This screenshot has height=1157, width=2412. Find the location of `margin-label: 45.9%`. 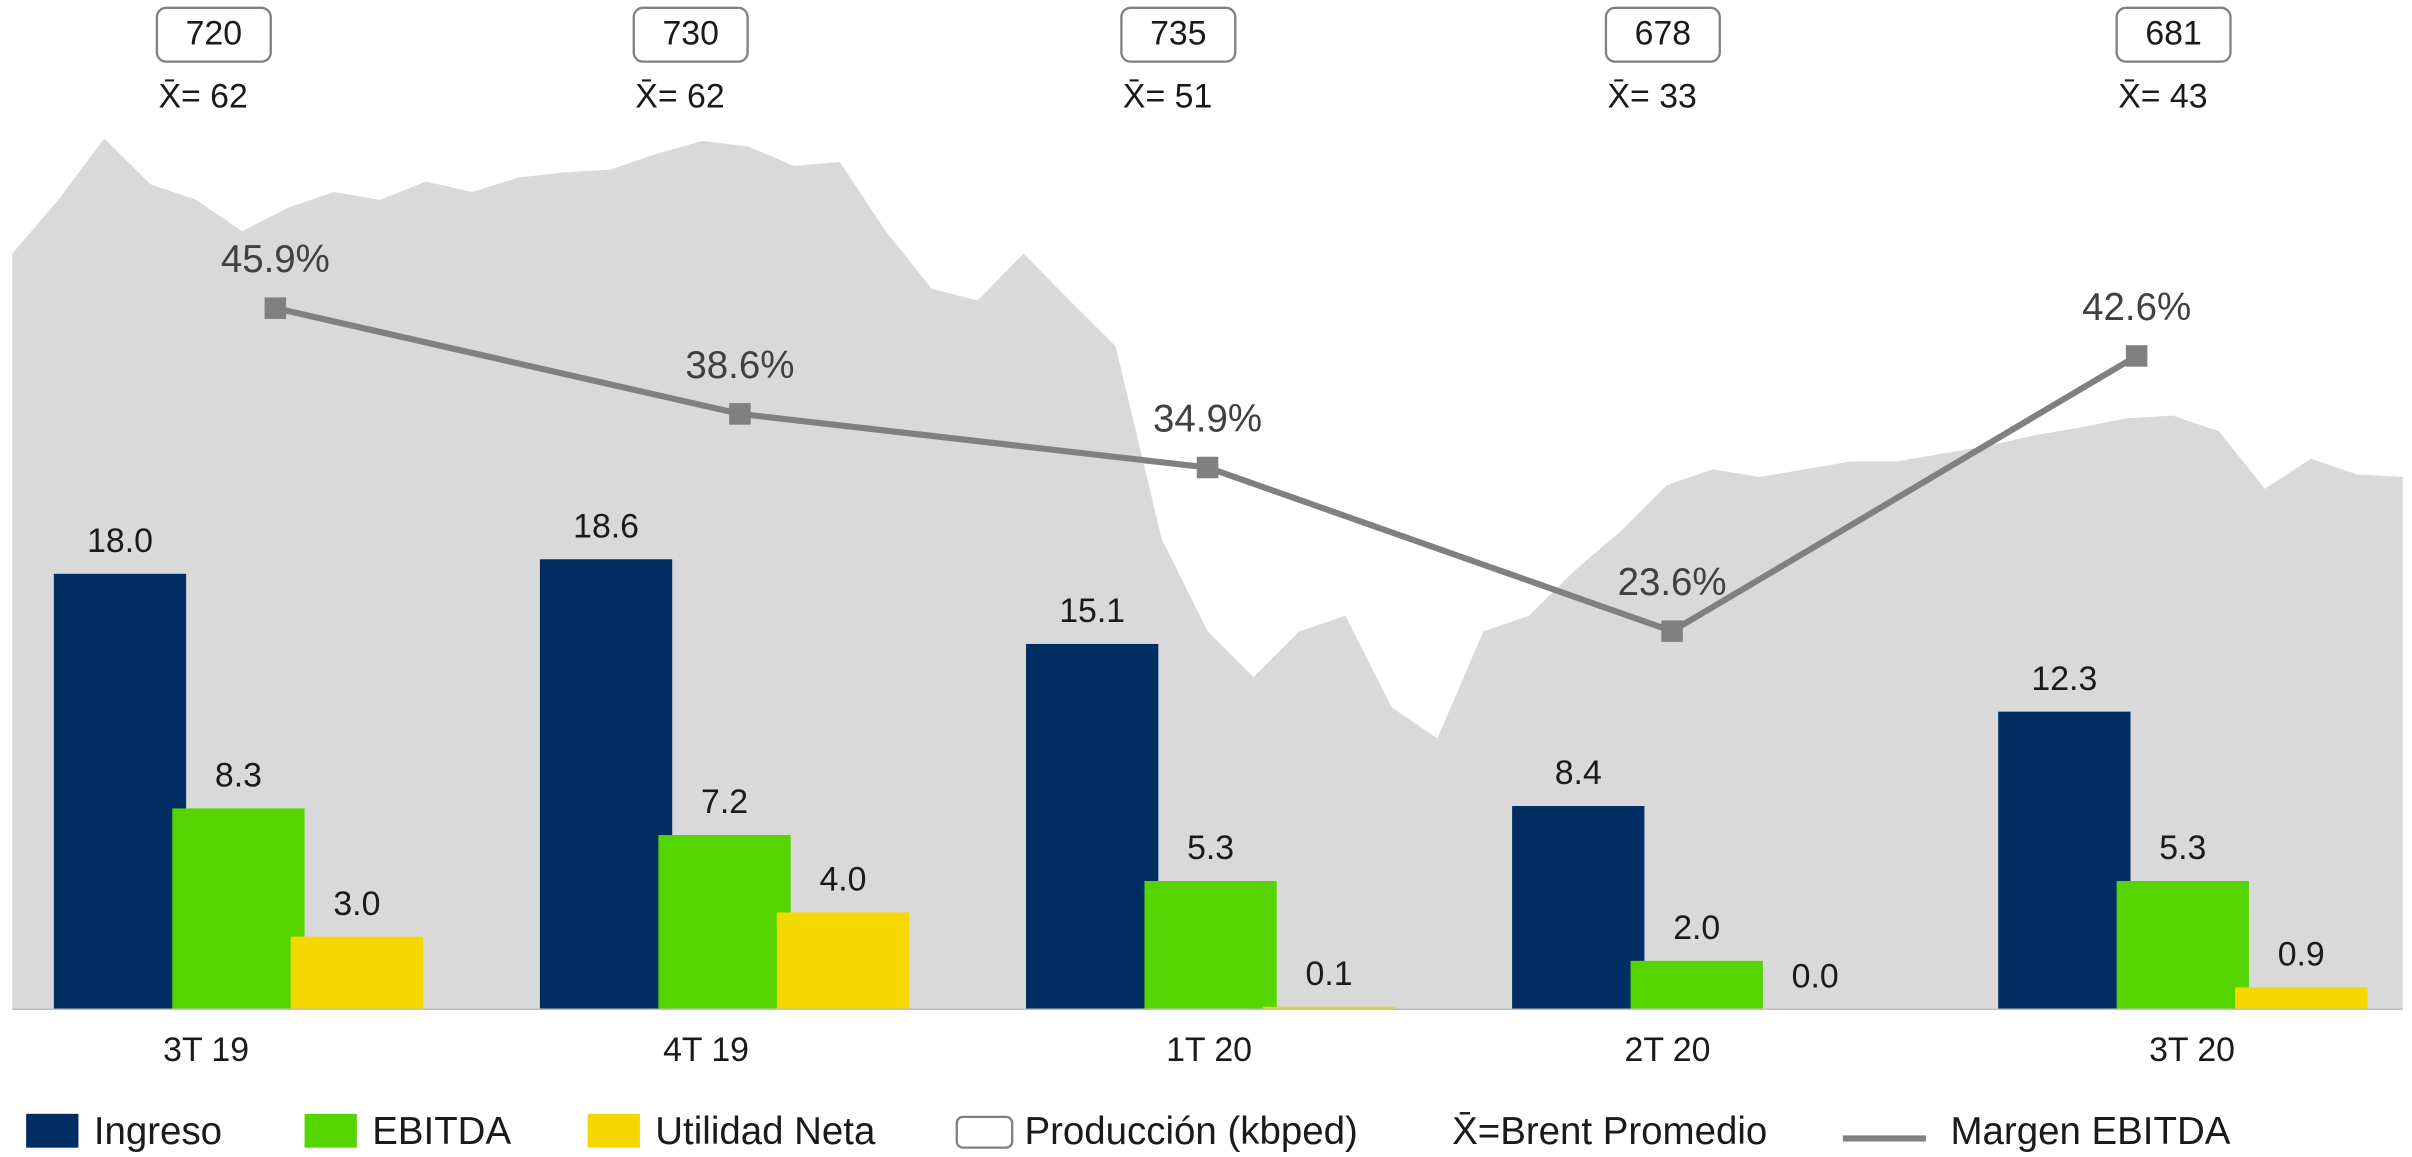

margin-label: 45.9% is located at coordinates (275, 259).